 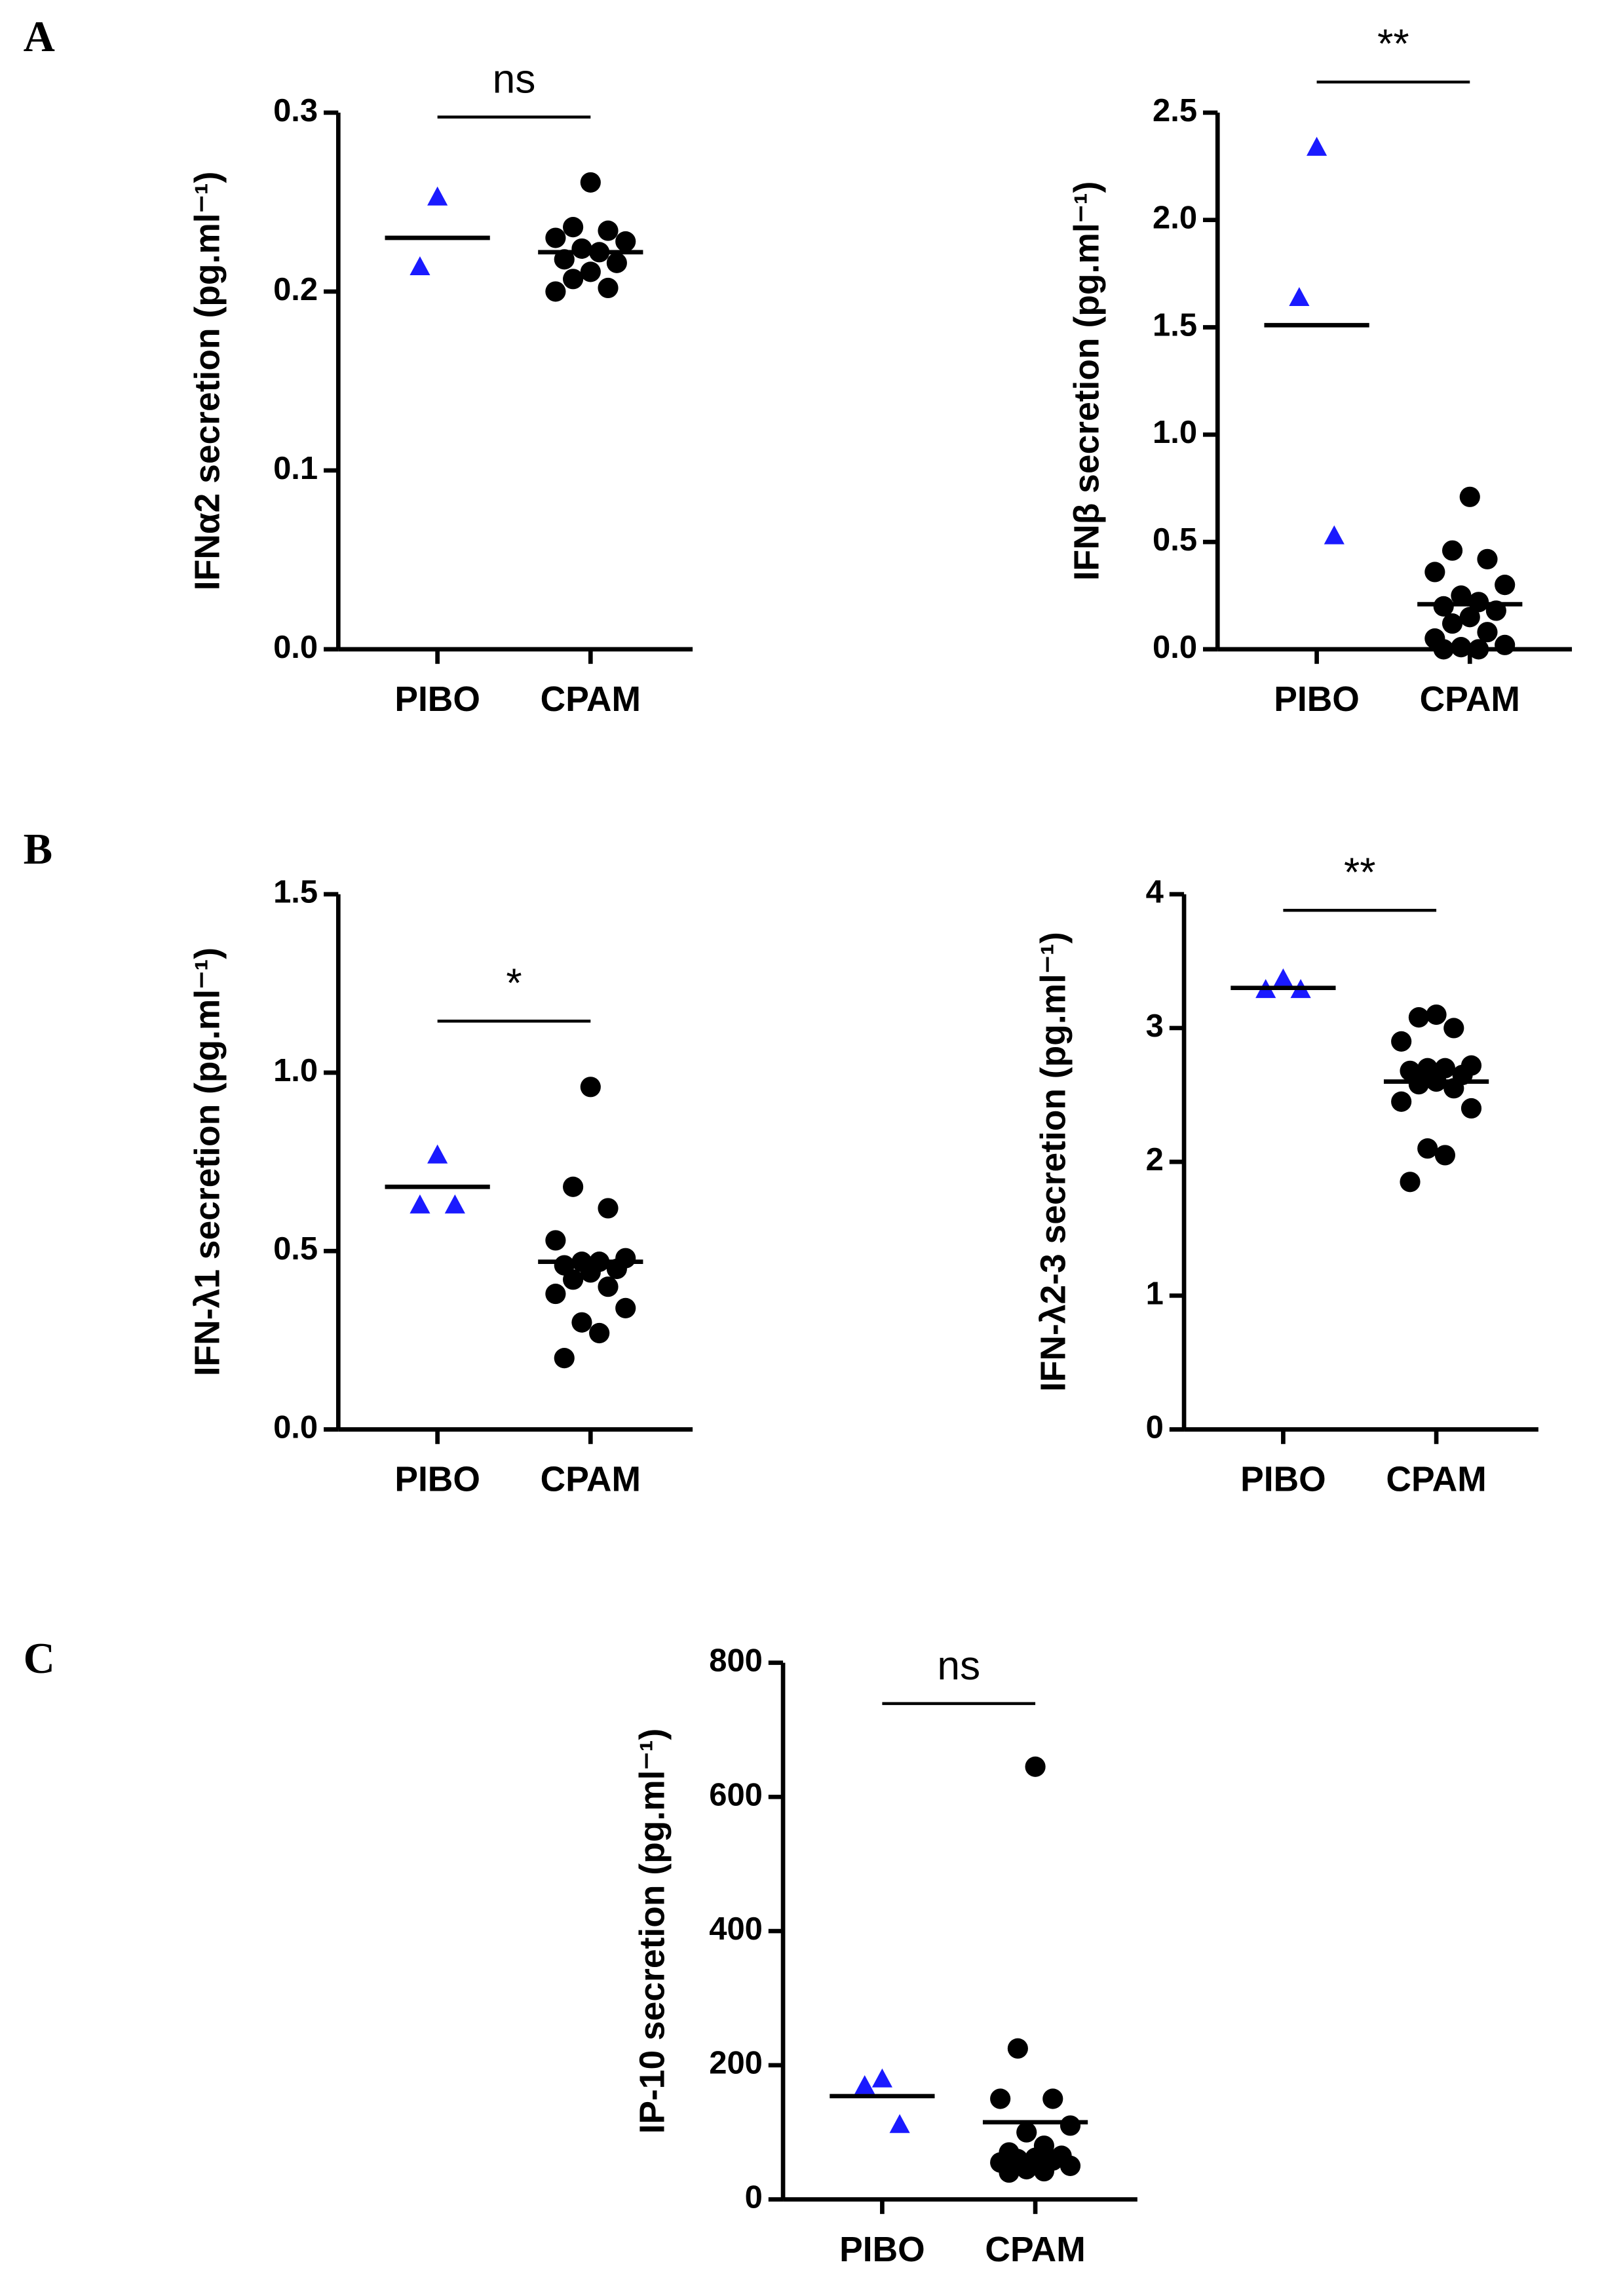 I want to click on y-axis-label: IFN-λ2-3 secretion (pg.ml⁻¹), so click(x=1053, y=1162).